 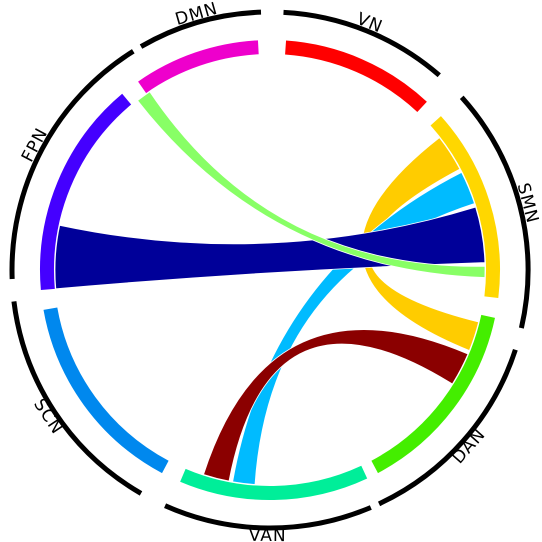 I want to click on ring-segment-dan, so click(x=447, y=427).